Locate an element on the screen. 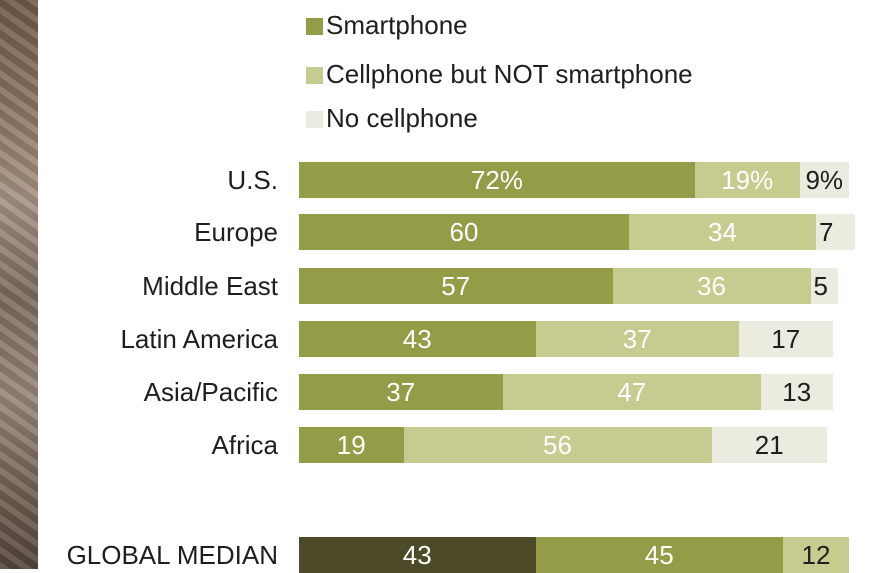 This screenshot has width=881, height=573. data-label-smartphone-middle-east: 57 is located at coordinates (455, 286).